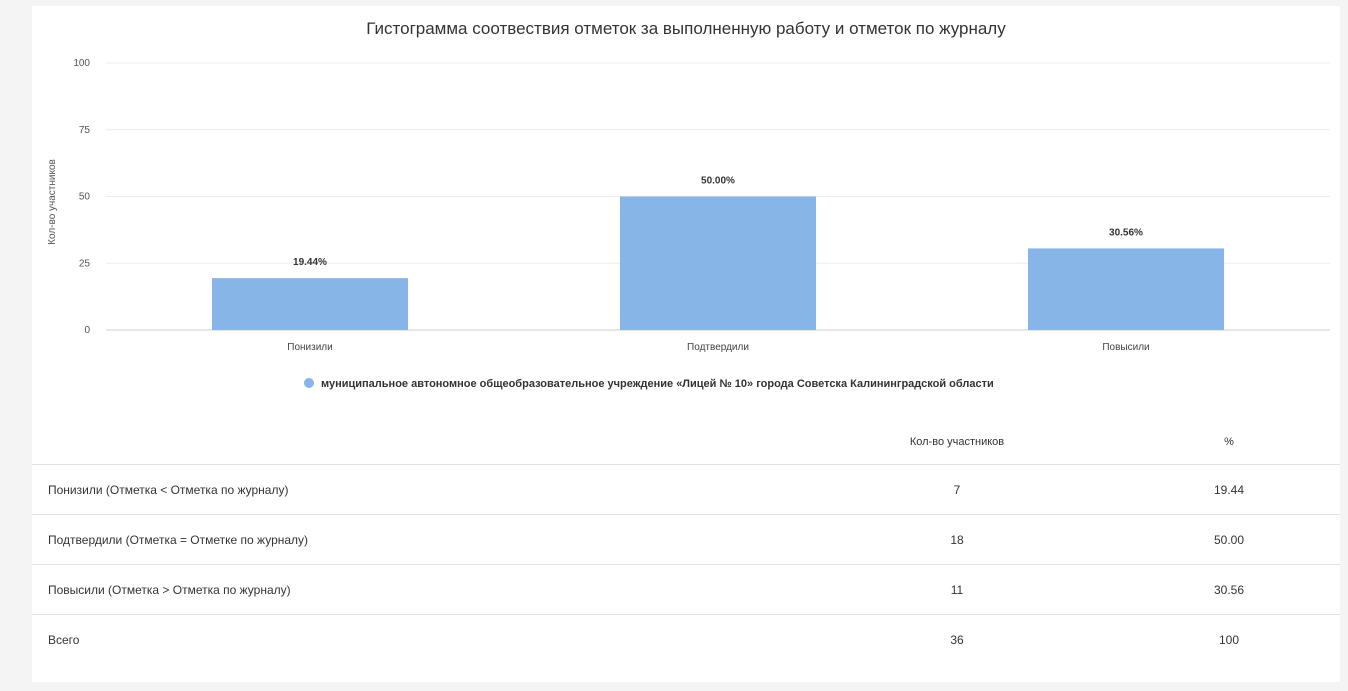 Image resolution: width=1348 pixels, height=691 pixels. I want to click on legend-marker, so click(309, 383).